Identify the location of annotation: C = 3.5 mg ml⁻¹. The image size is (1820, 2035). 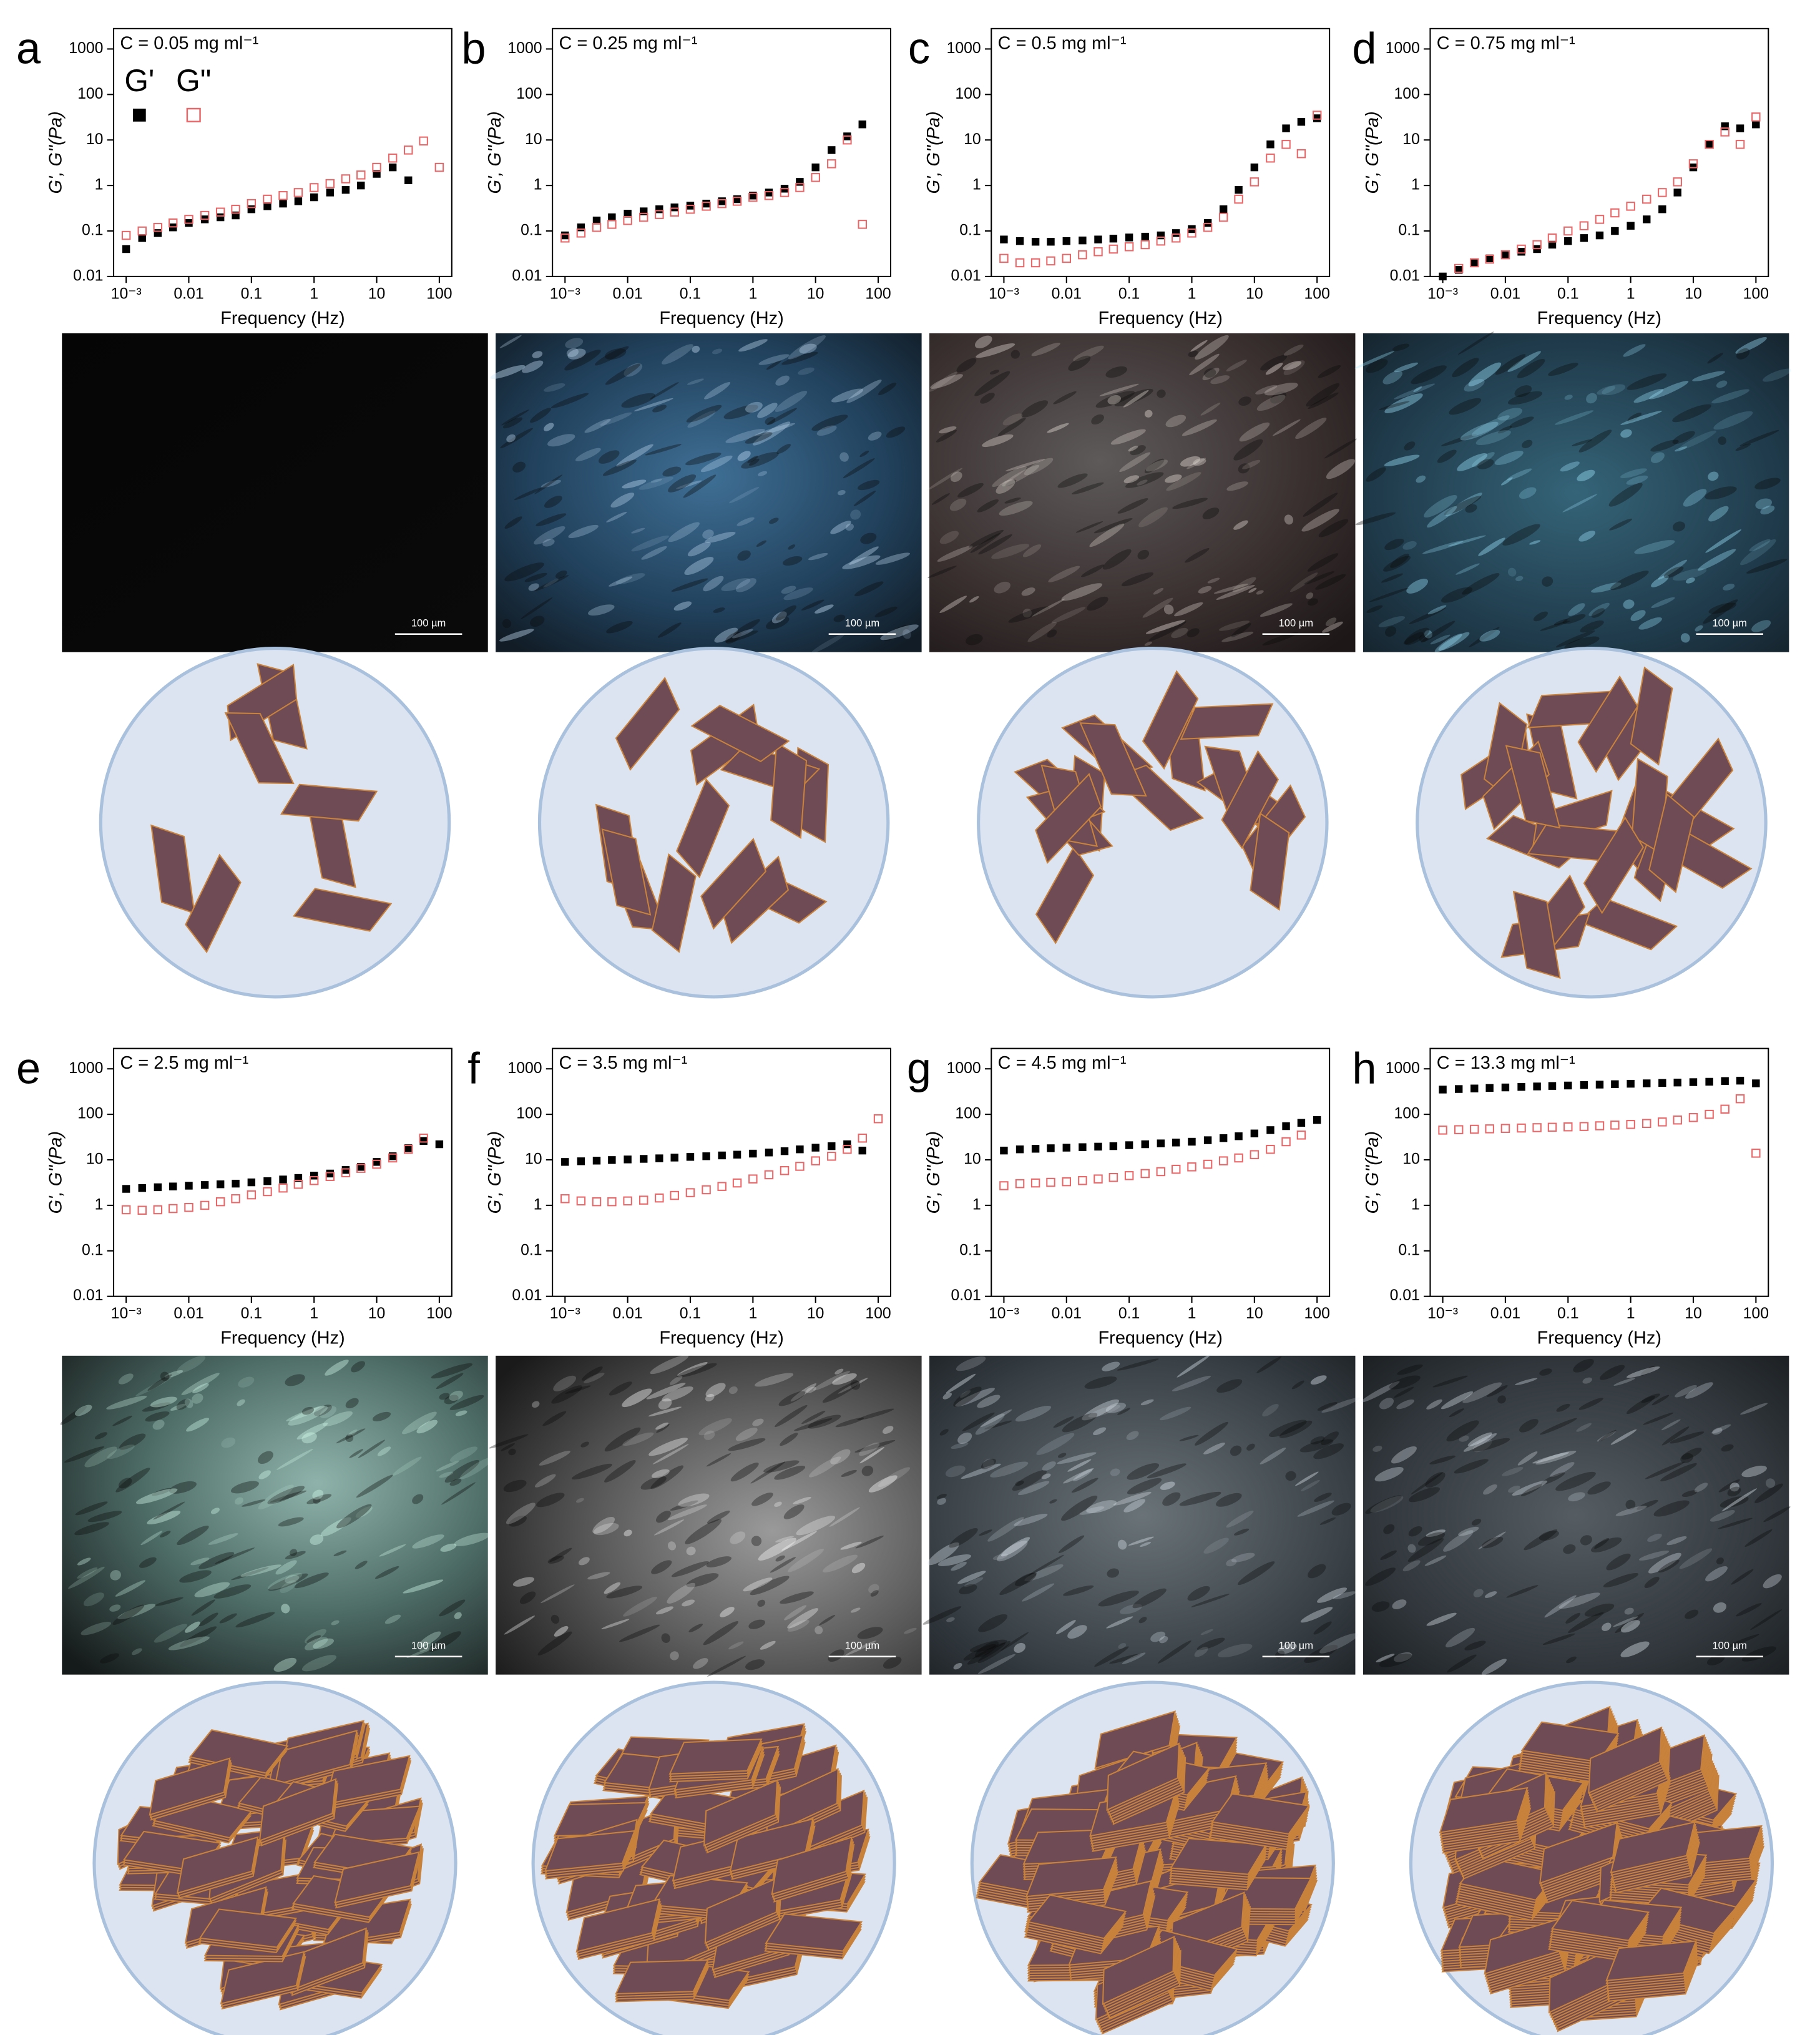
(623, 1063).